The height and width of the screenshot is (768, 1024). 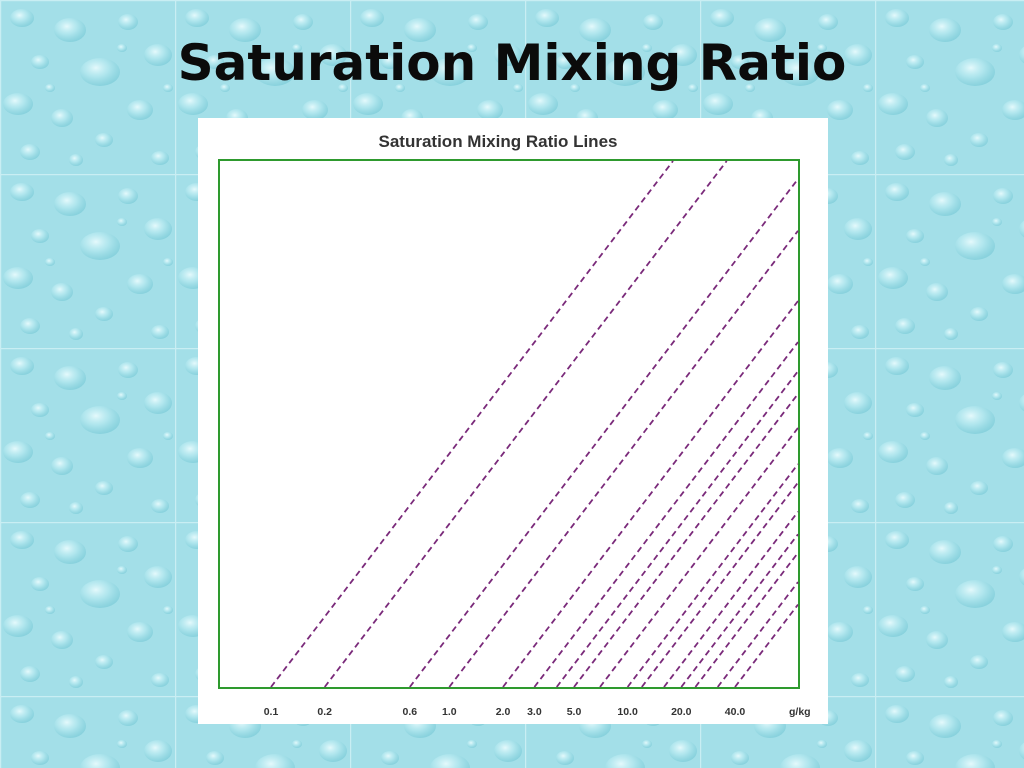 I want to click on tick-label-10.0: 10.0, so click(x=627, y=712).